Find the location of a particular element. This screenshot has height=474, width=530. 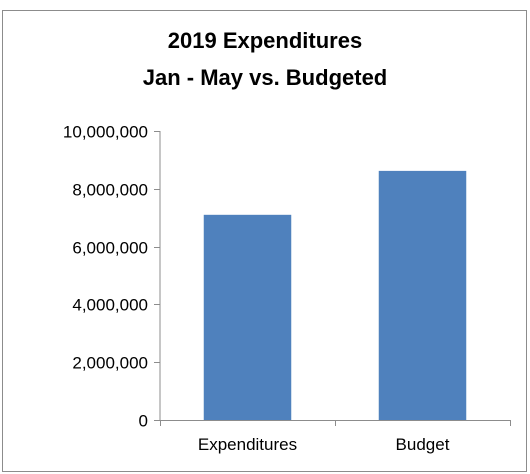

x-category-label: Budget is located at coordinates (423, 444).